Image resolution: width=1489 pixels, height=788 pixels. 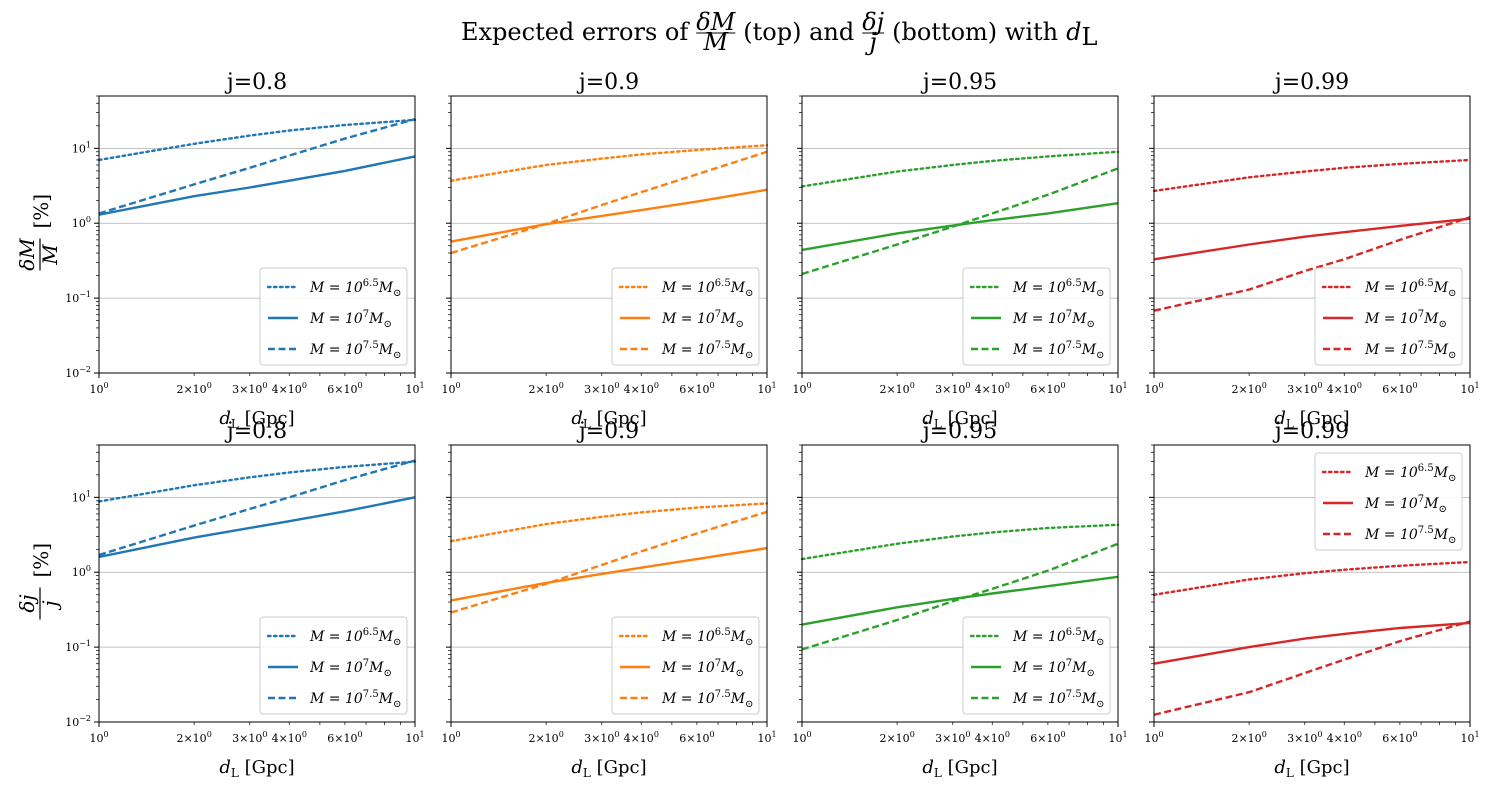 What do you see at coordinates (575, 32) in the screenshot?
I see `title-text-1: Expected errors of` at bounding box center [575, 32].